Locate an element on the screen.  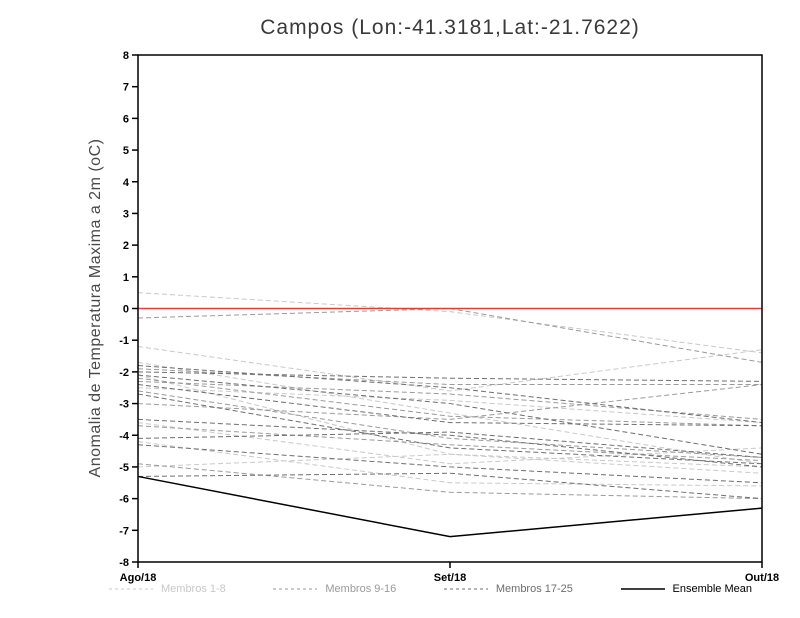
y-tick-label: -2 is located at coordinates (124, 373).